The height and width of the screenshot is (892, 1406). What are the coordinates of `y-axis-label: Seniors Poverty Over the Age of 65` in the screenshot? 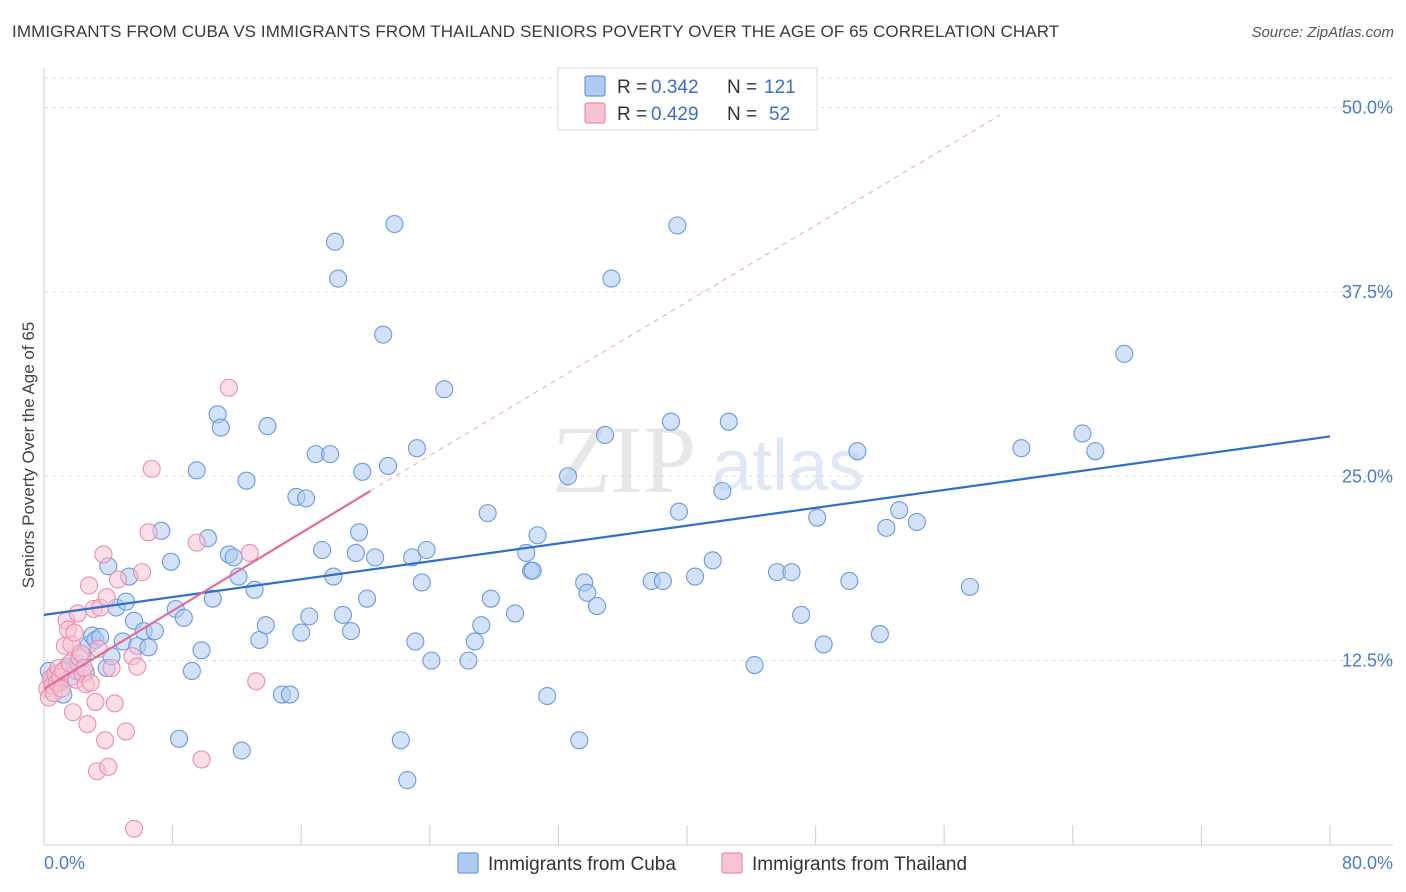 It's located at (28, 455).